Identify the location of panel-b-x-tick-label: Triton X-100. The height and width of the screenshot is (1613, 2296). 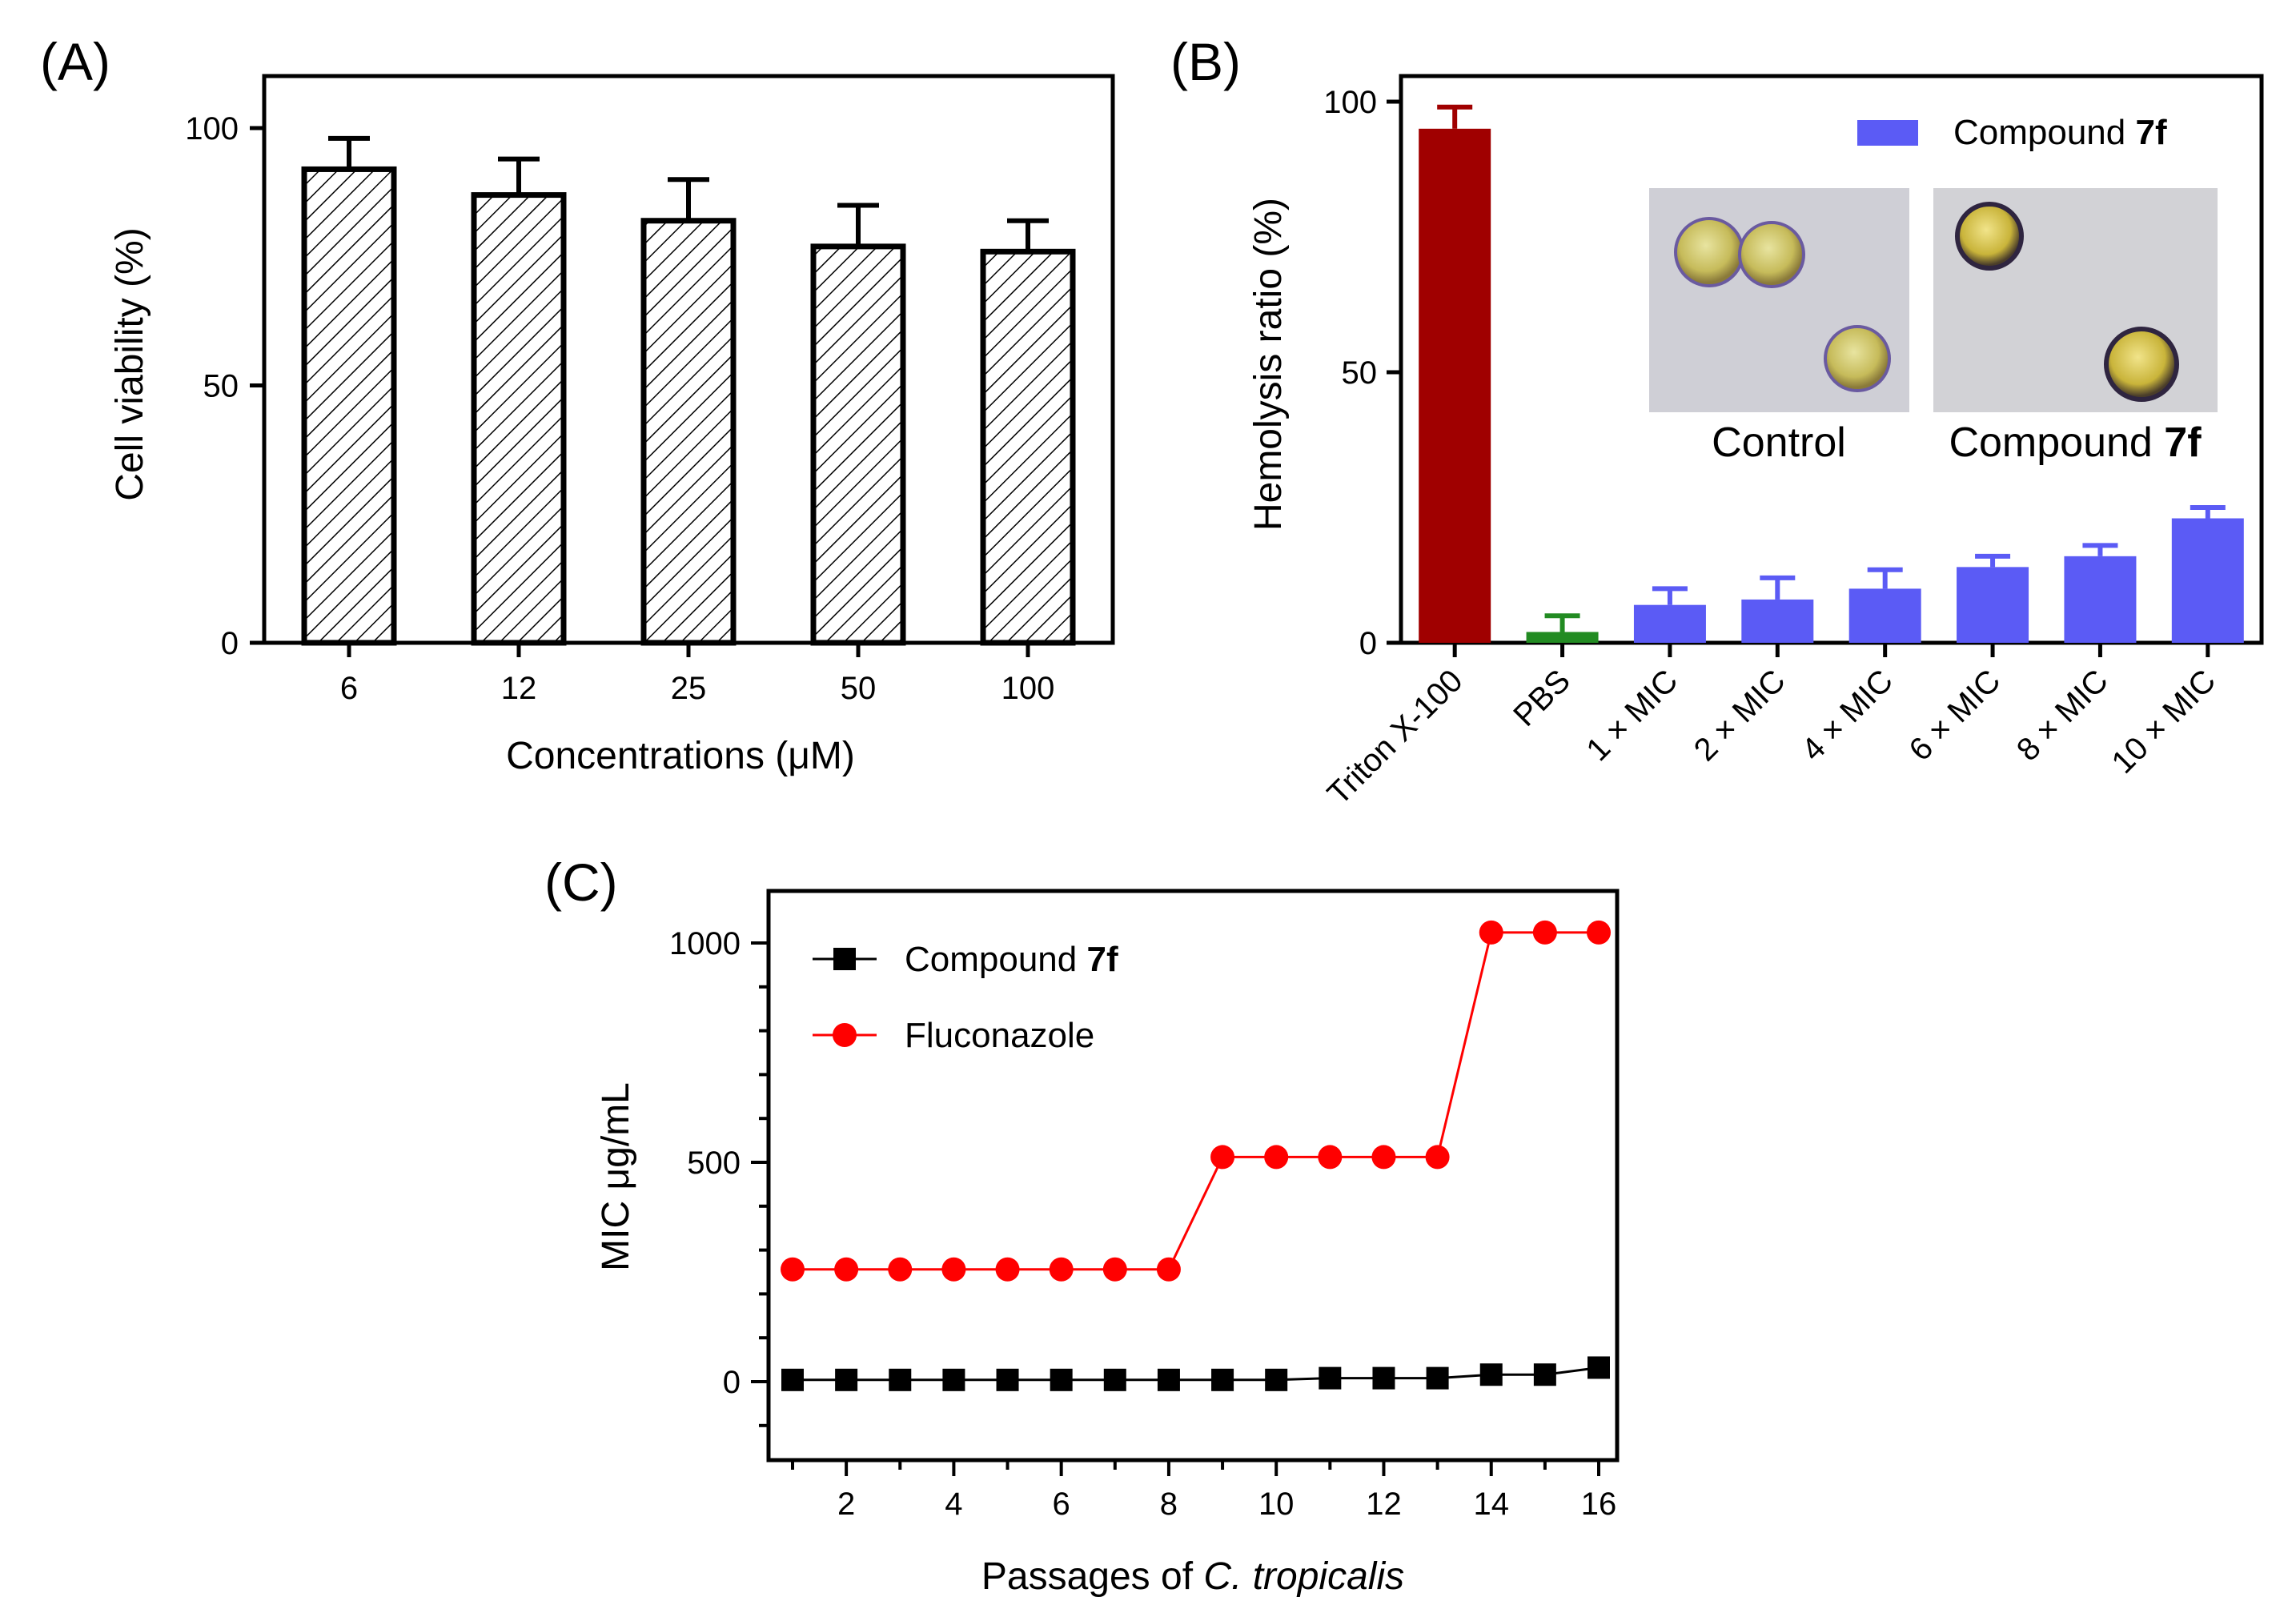
(1395, 737).